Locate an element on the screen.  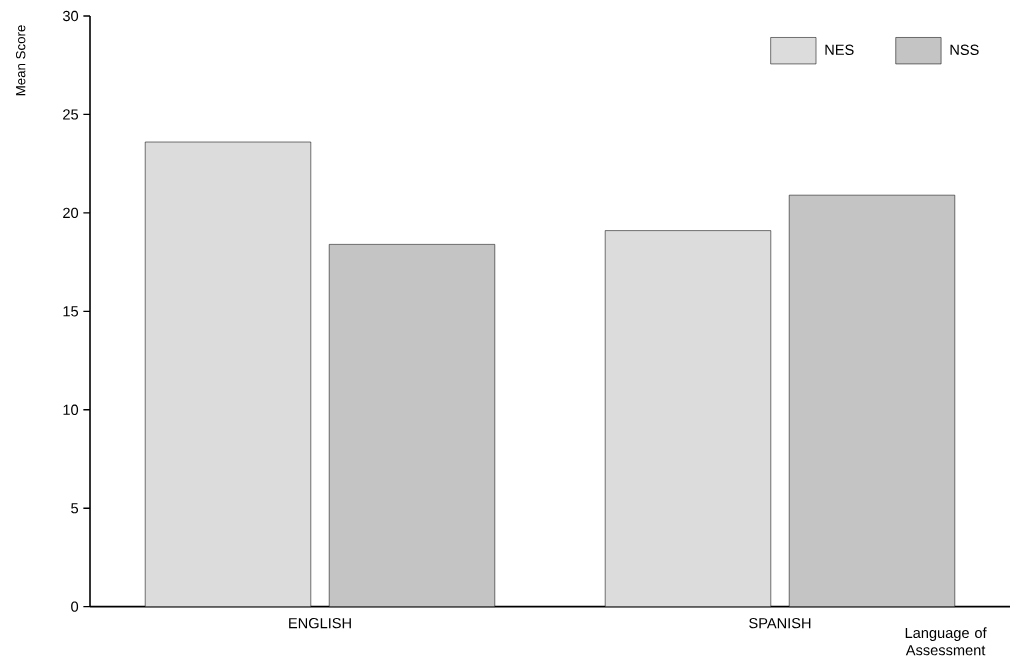
y-tick-label: 0 is located at coordinates (75, 607).